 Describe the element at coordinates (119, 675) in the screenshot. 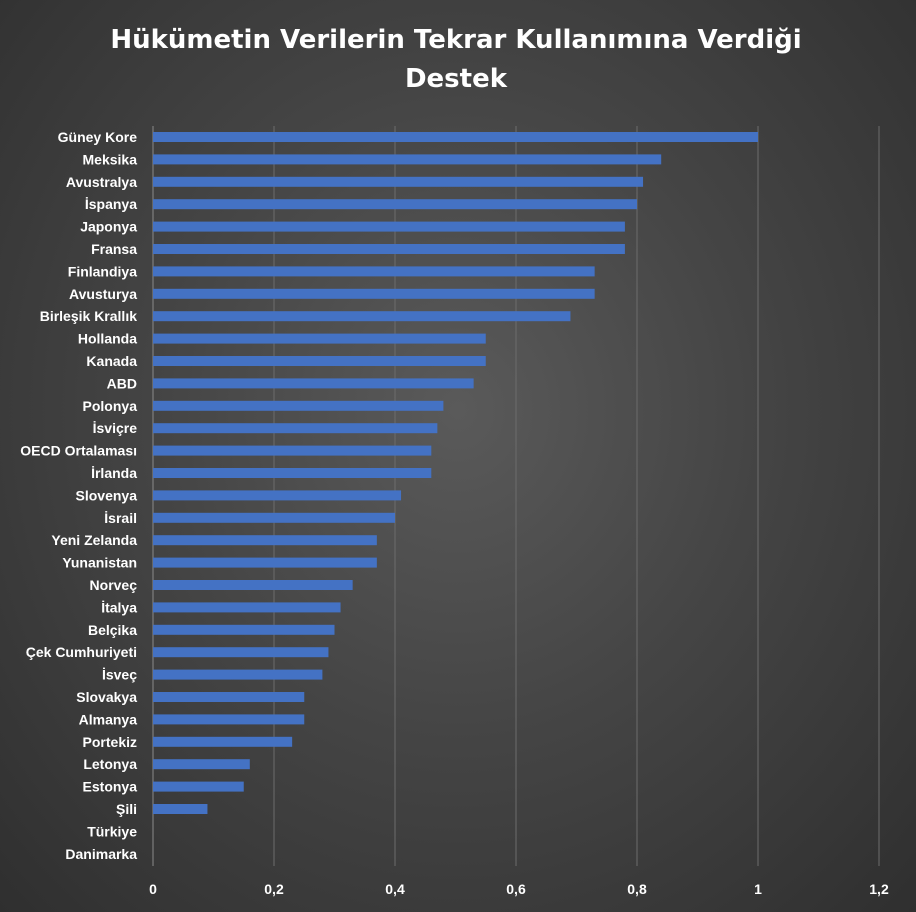

I see `category-label: İsveç` at that location.